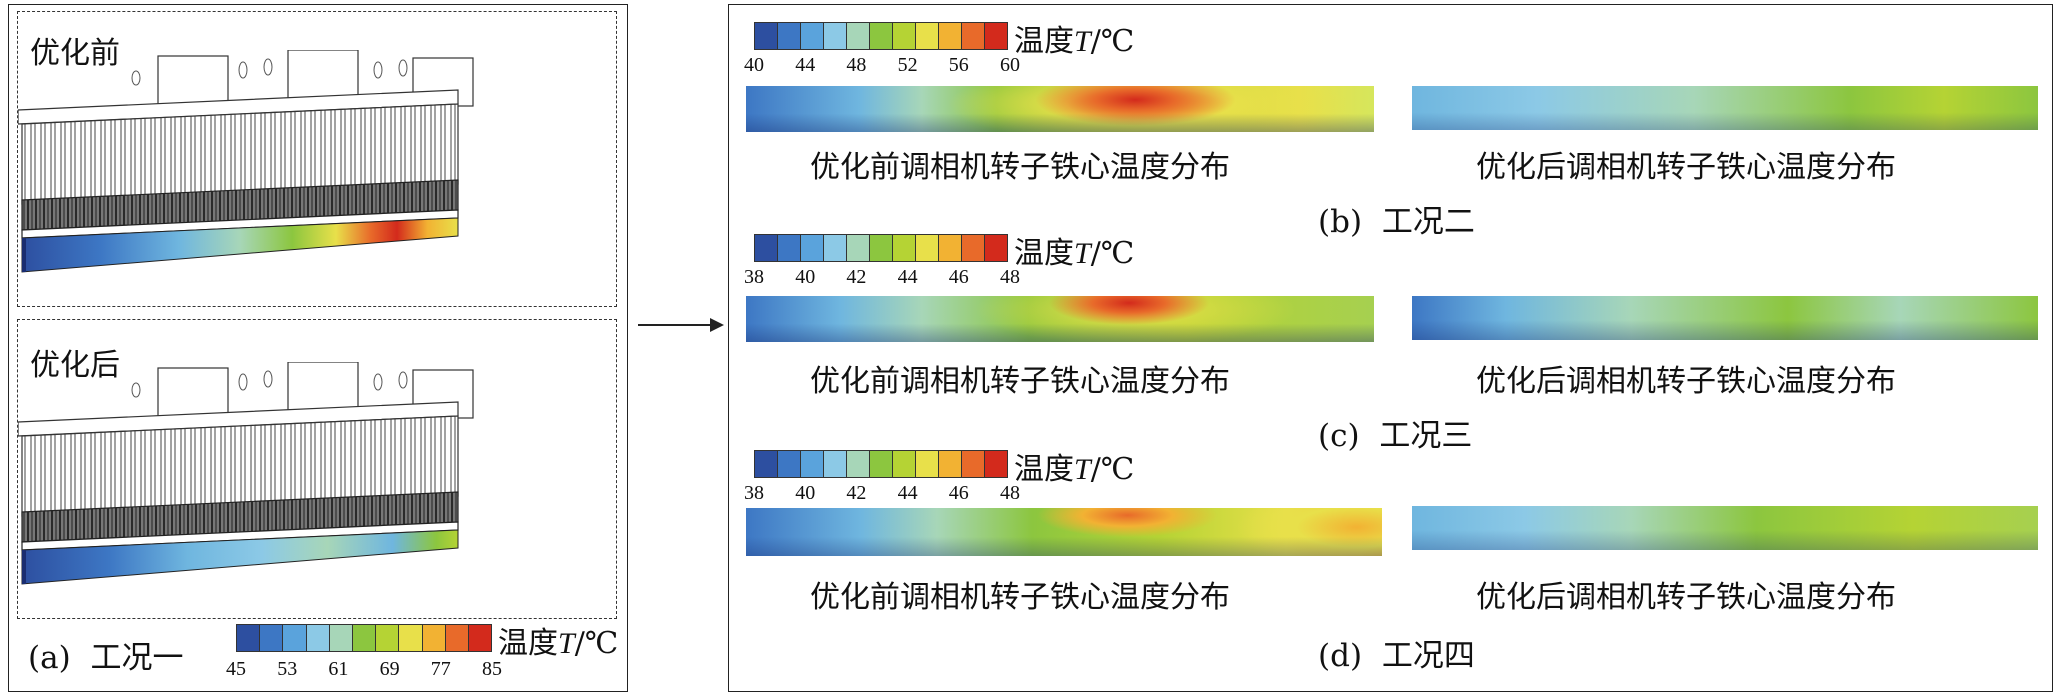 Image resolution: width=2059 pixels, height=697 pixels. What do you see at coordinates (958, 277) in the screenshot?
I see `tick-label: 46` at bounding box center [958, 277].